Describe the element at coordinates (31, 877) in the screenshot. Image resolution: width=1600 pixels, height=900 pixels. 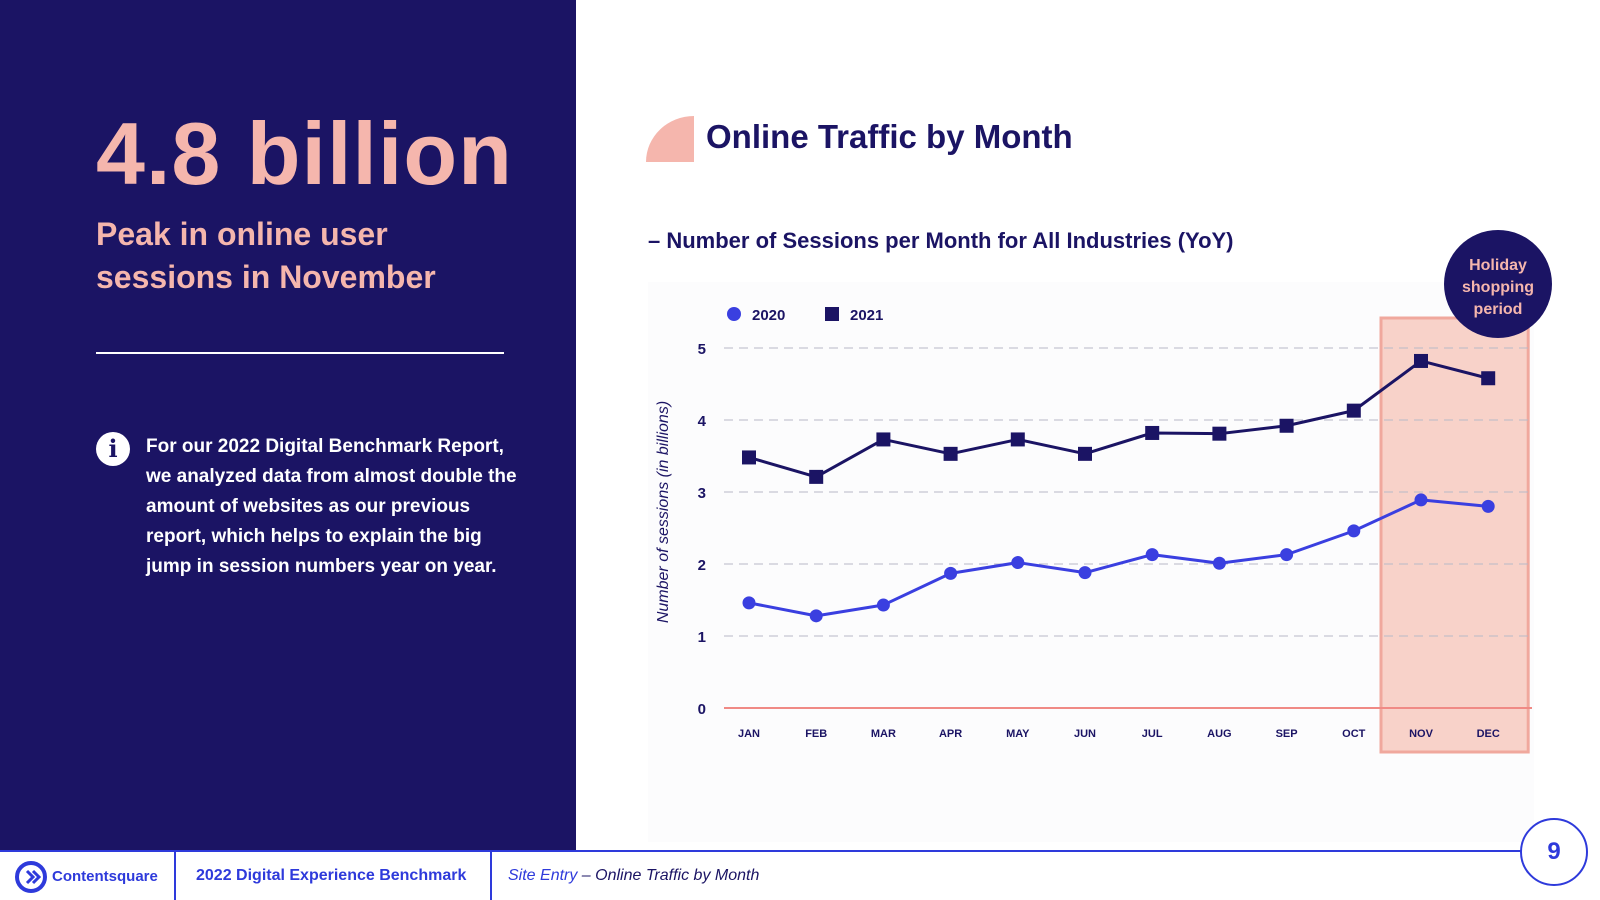
I see `contentsquare-logo-icon` at that location.